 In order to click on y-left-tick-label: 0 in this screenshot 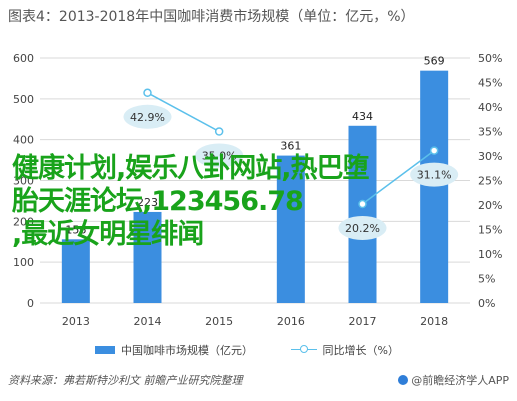, I will do `click(30, 303)`.